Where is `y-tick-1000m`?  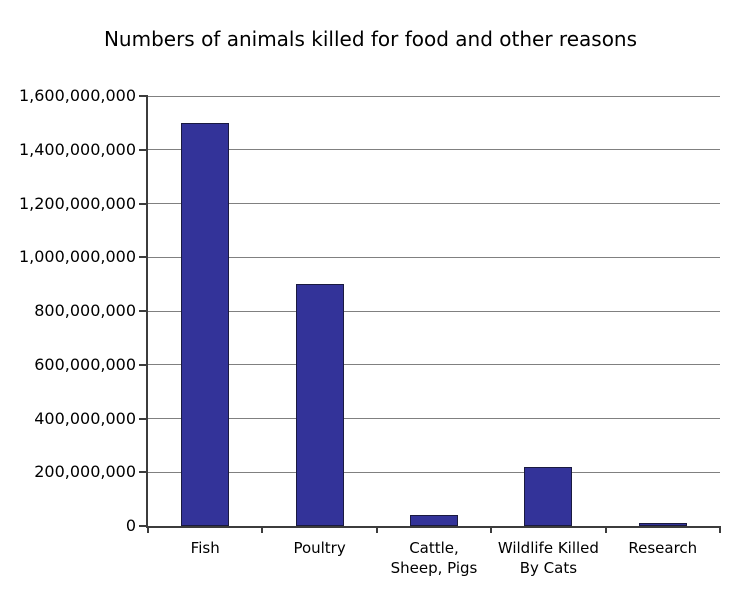 y-tick-1000m is located at coordinates (143, 257).